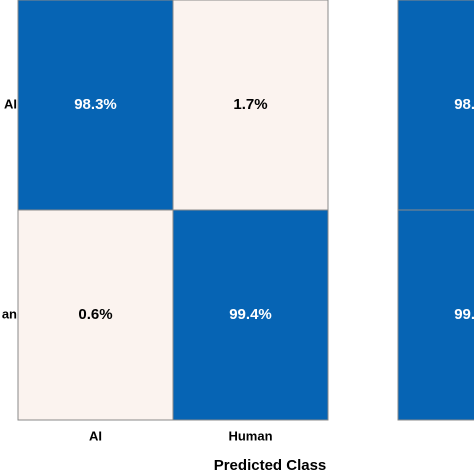 This screenshot has width=474, height=474. I want to click on cell-label: 0.6%, so click(95, 314).